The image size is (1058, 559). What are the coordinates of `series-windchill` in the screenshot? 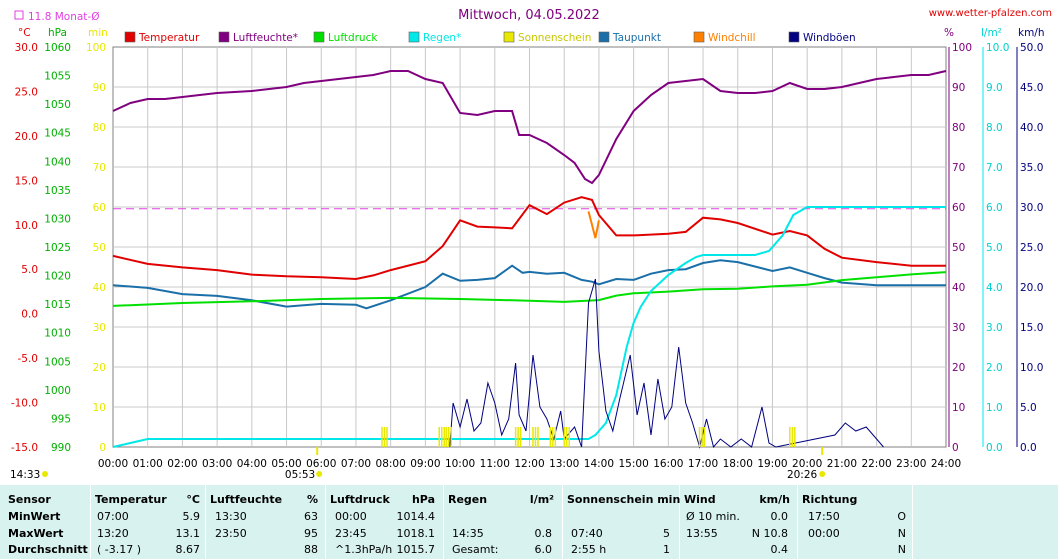 It's located at (593, 225).